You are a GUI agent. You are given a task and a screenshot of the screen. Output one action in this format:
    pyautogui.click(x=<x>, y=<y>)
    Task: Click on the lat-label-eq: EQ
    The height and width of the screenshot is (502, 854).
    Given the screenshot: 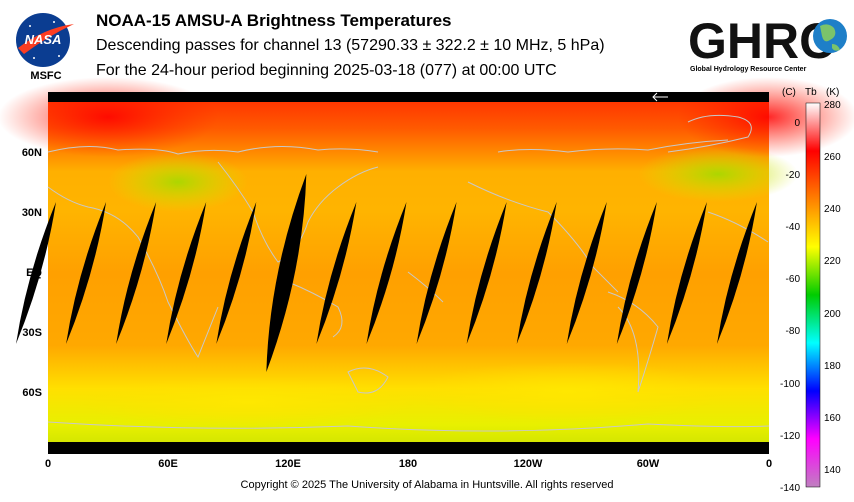 What is the action you would take?
    pyautogui.click(x=34, y=273)
    